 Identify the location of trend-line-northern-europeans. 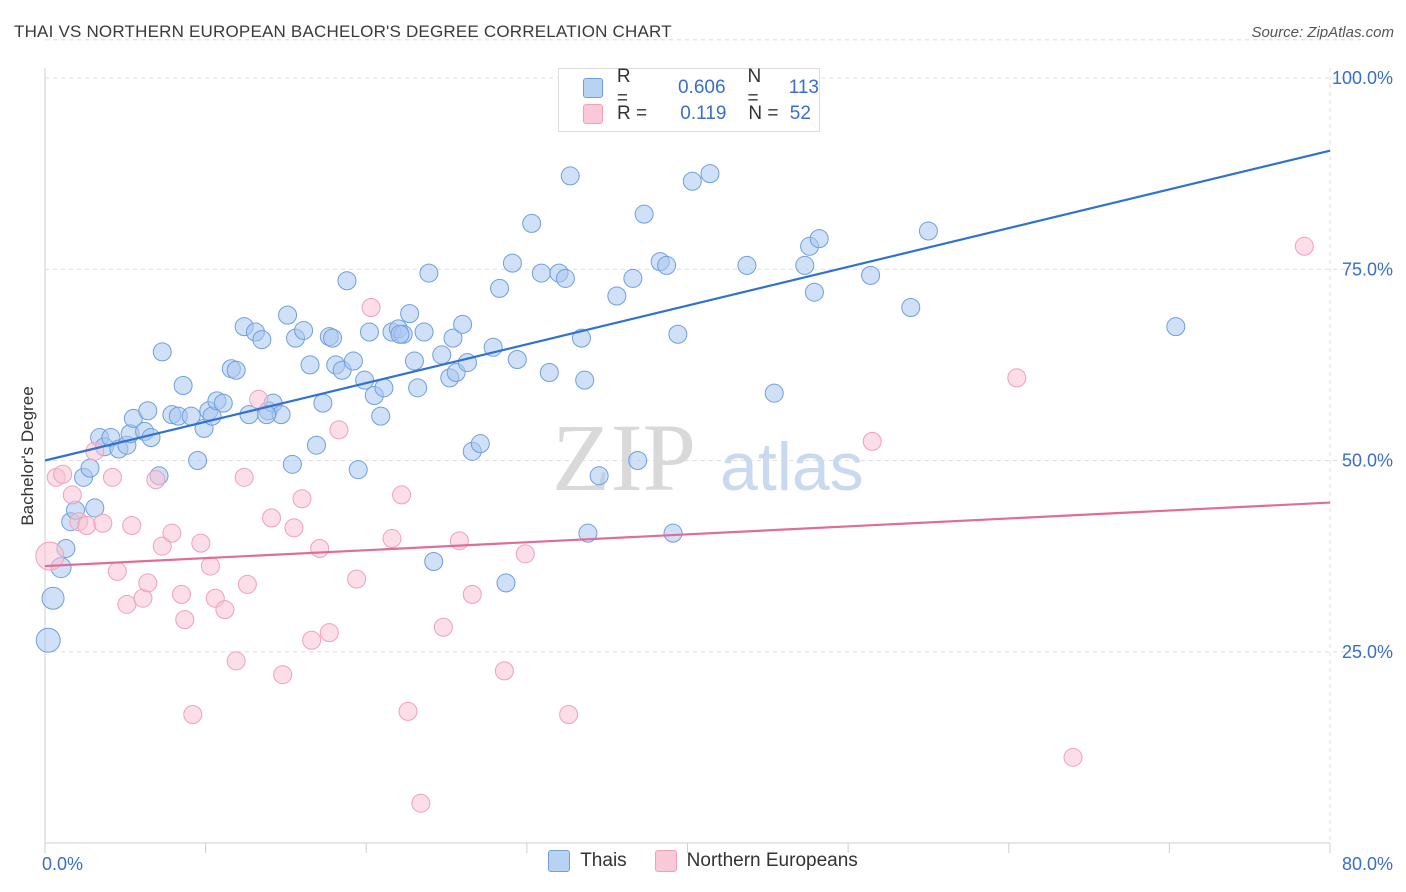
(687, 534).